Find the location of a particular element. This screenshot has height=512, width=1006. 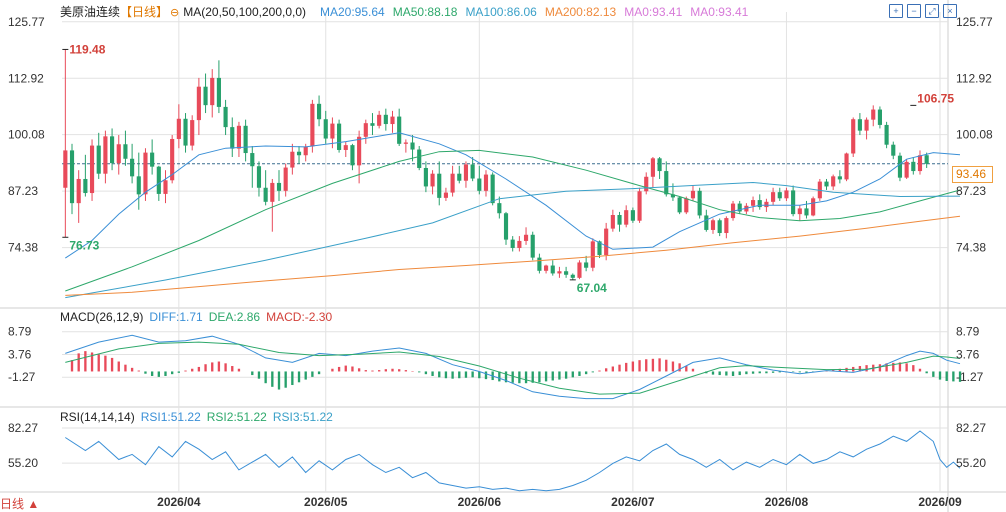

macd-diff-line is located at coordinates (513, 367).